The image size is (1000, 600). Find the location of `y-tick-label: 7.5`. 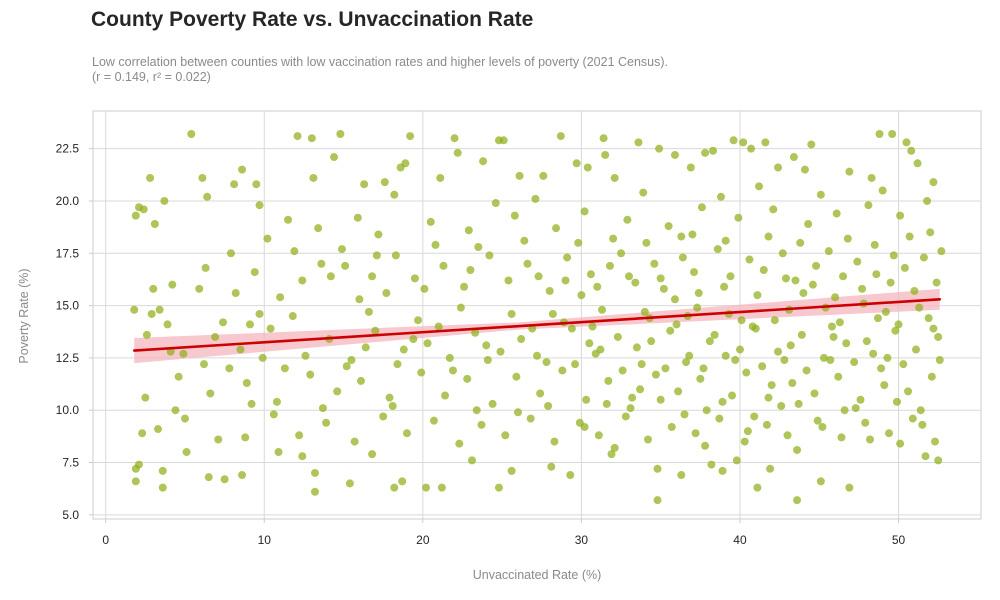

y-tick-label: 7.5 is located at coordinates (70, 463).